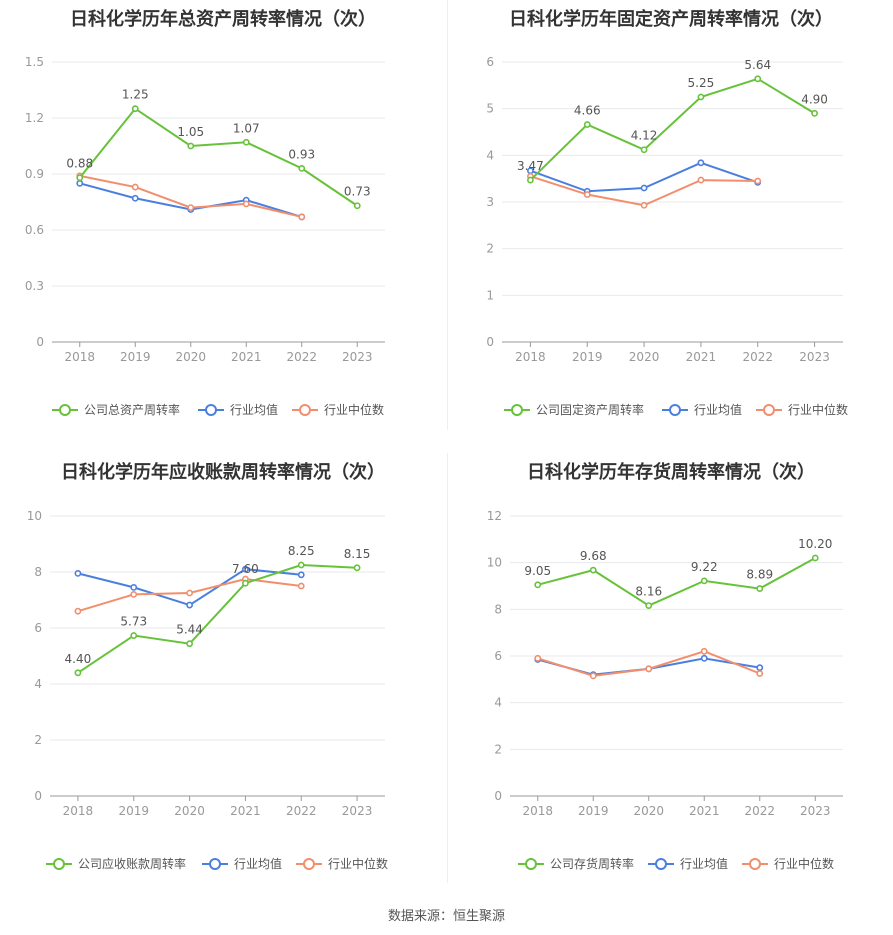 This screenshot has width=893, height=935. Describe the element at coordinates (116, 409) in the screenshot. I see `legend-item-company: 公司总资产周转率` at that location.